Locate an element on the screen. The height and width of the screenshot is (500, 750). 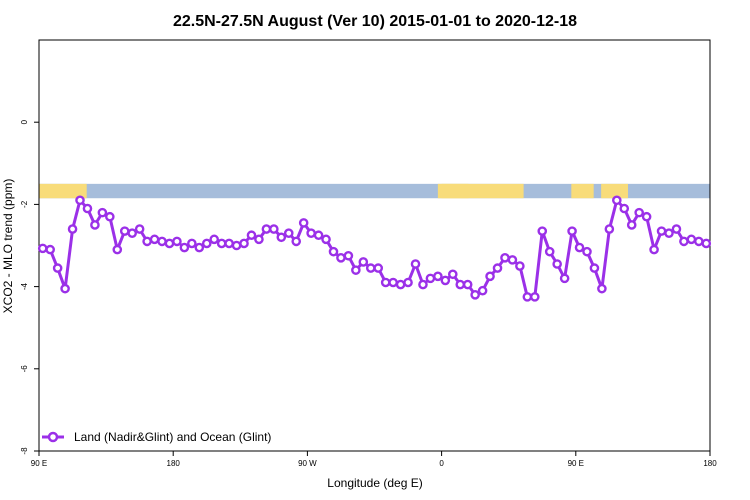
y-tick-label: -6 is located at coordinates (24, 369).